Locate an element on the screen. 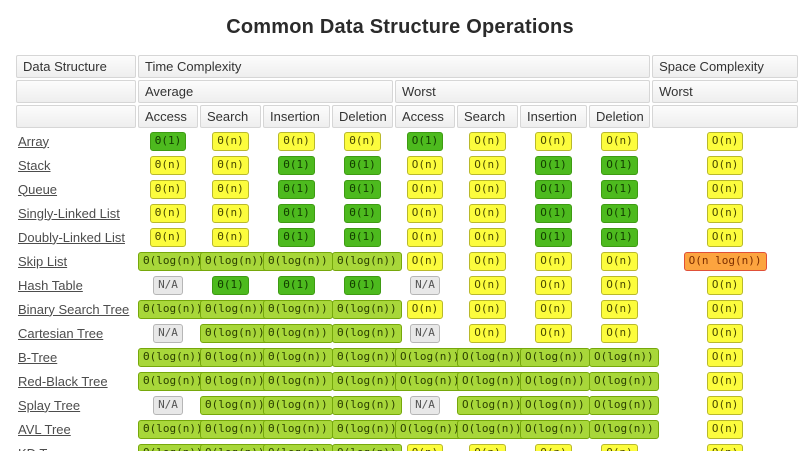 The height and width of the screenshot is (451, 800). structure-link: AVL Tree is located at coordinates (44, 429).